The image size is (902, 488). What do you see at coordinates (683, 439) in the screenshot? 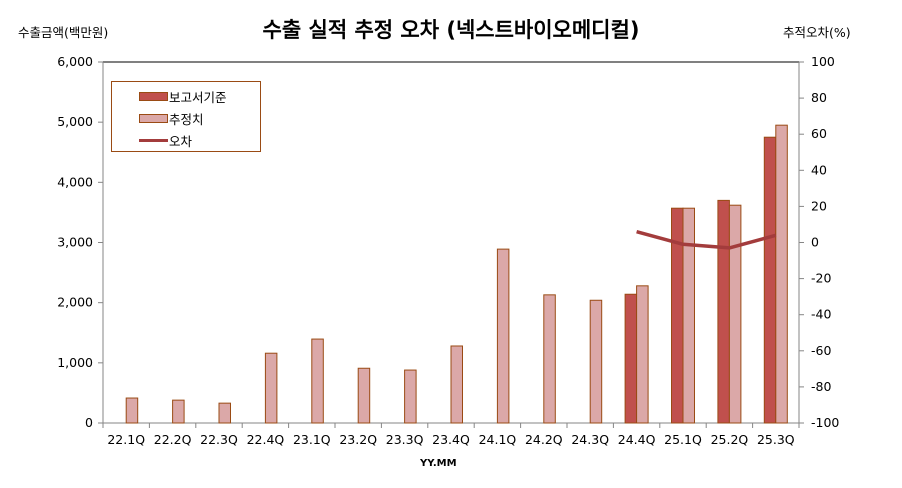
I see `x-tick-label: 25.1Q` at bounding box center [683, 439].